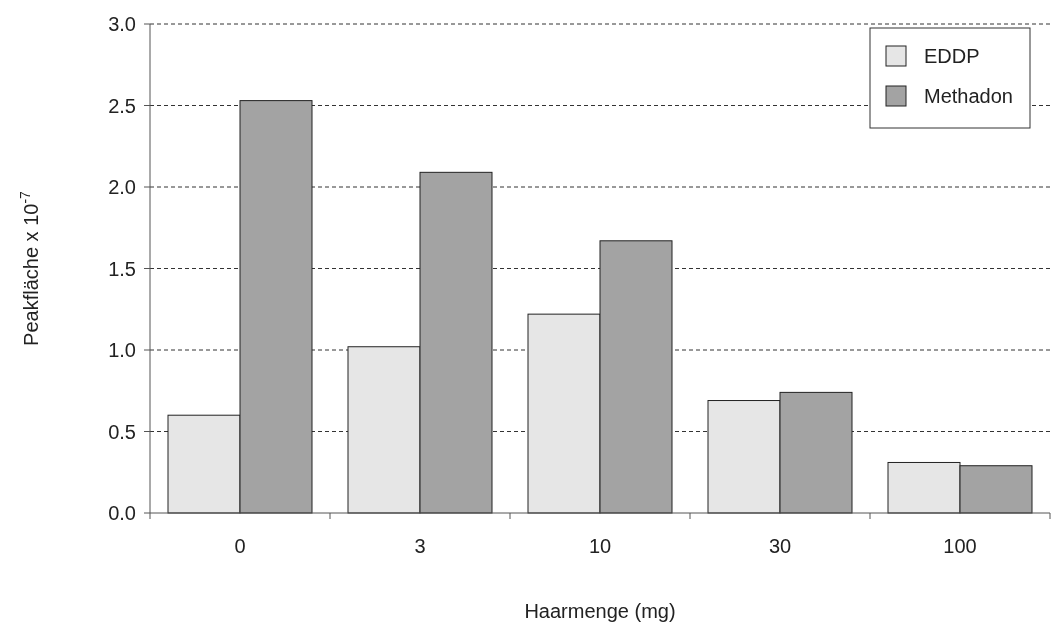 The width and height of the screenshot is (1051, 624). I want to click on x-tick-label: 0, so click(240, 546).